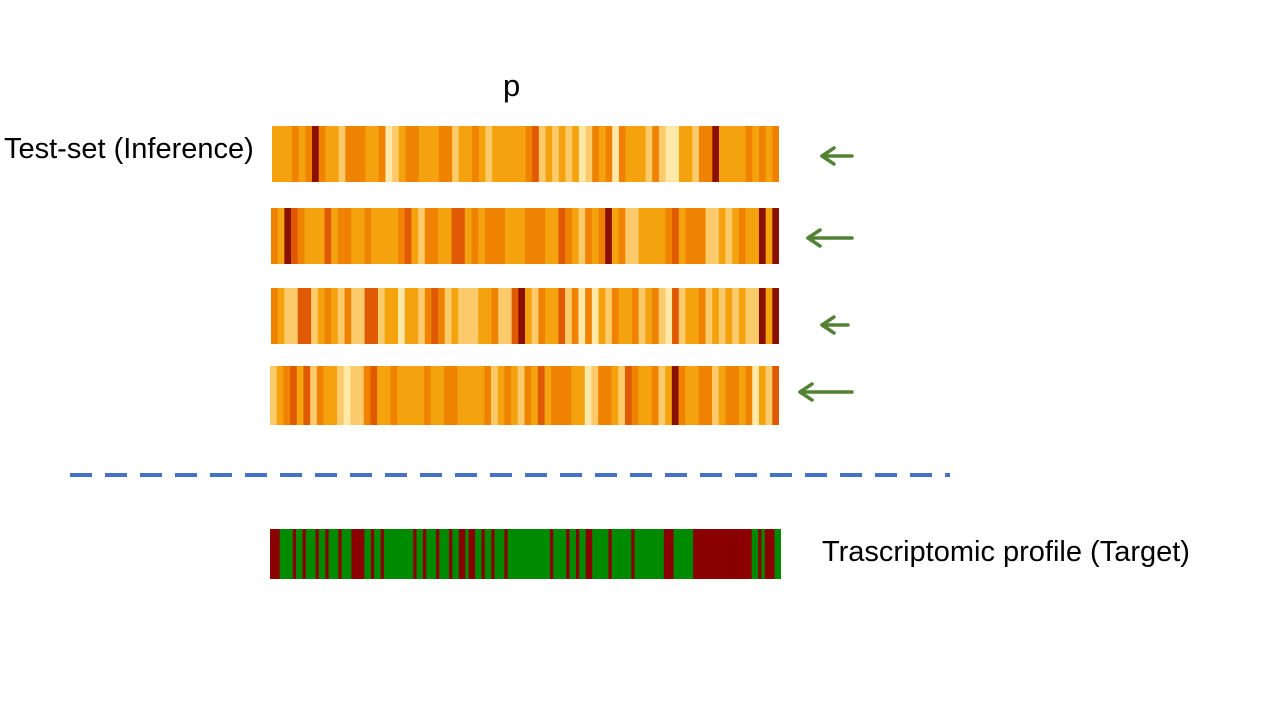 Image resolution: width=1280 pixels, height=720 pixels. What do you see at coordinates (129, 149) in the screenshot?
I see `test-set-label: Test-set (Inference)` at bounding box center [129, 149].